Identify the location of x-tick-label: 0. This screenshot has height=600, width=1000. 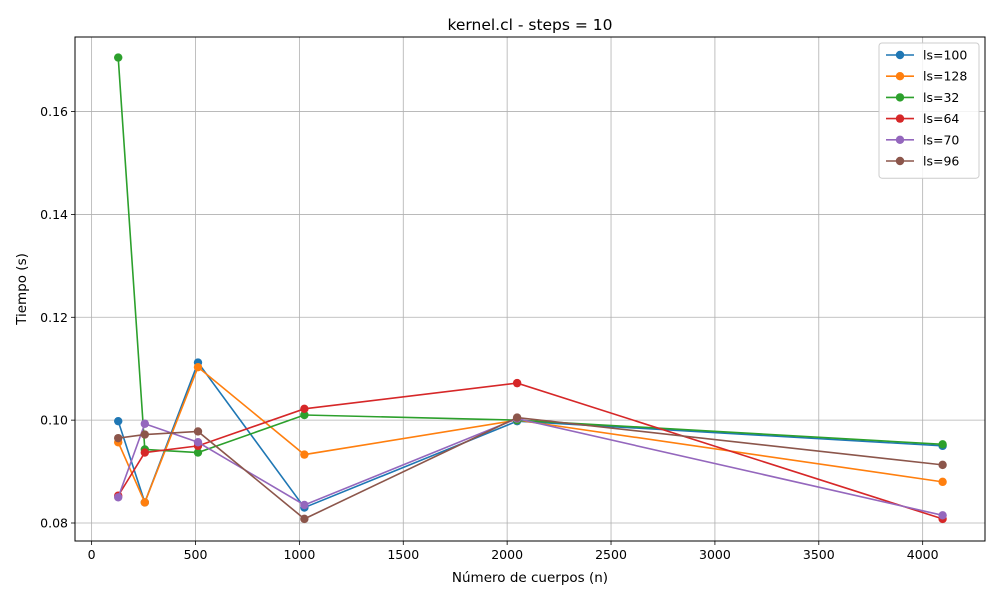
(92, 554).